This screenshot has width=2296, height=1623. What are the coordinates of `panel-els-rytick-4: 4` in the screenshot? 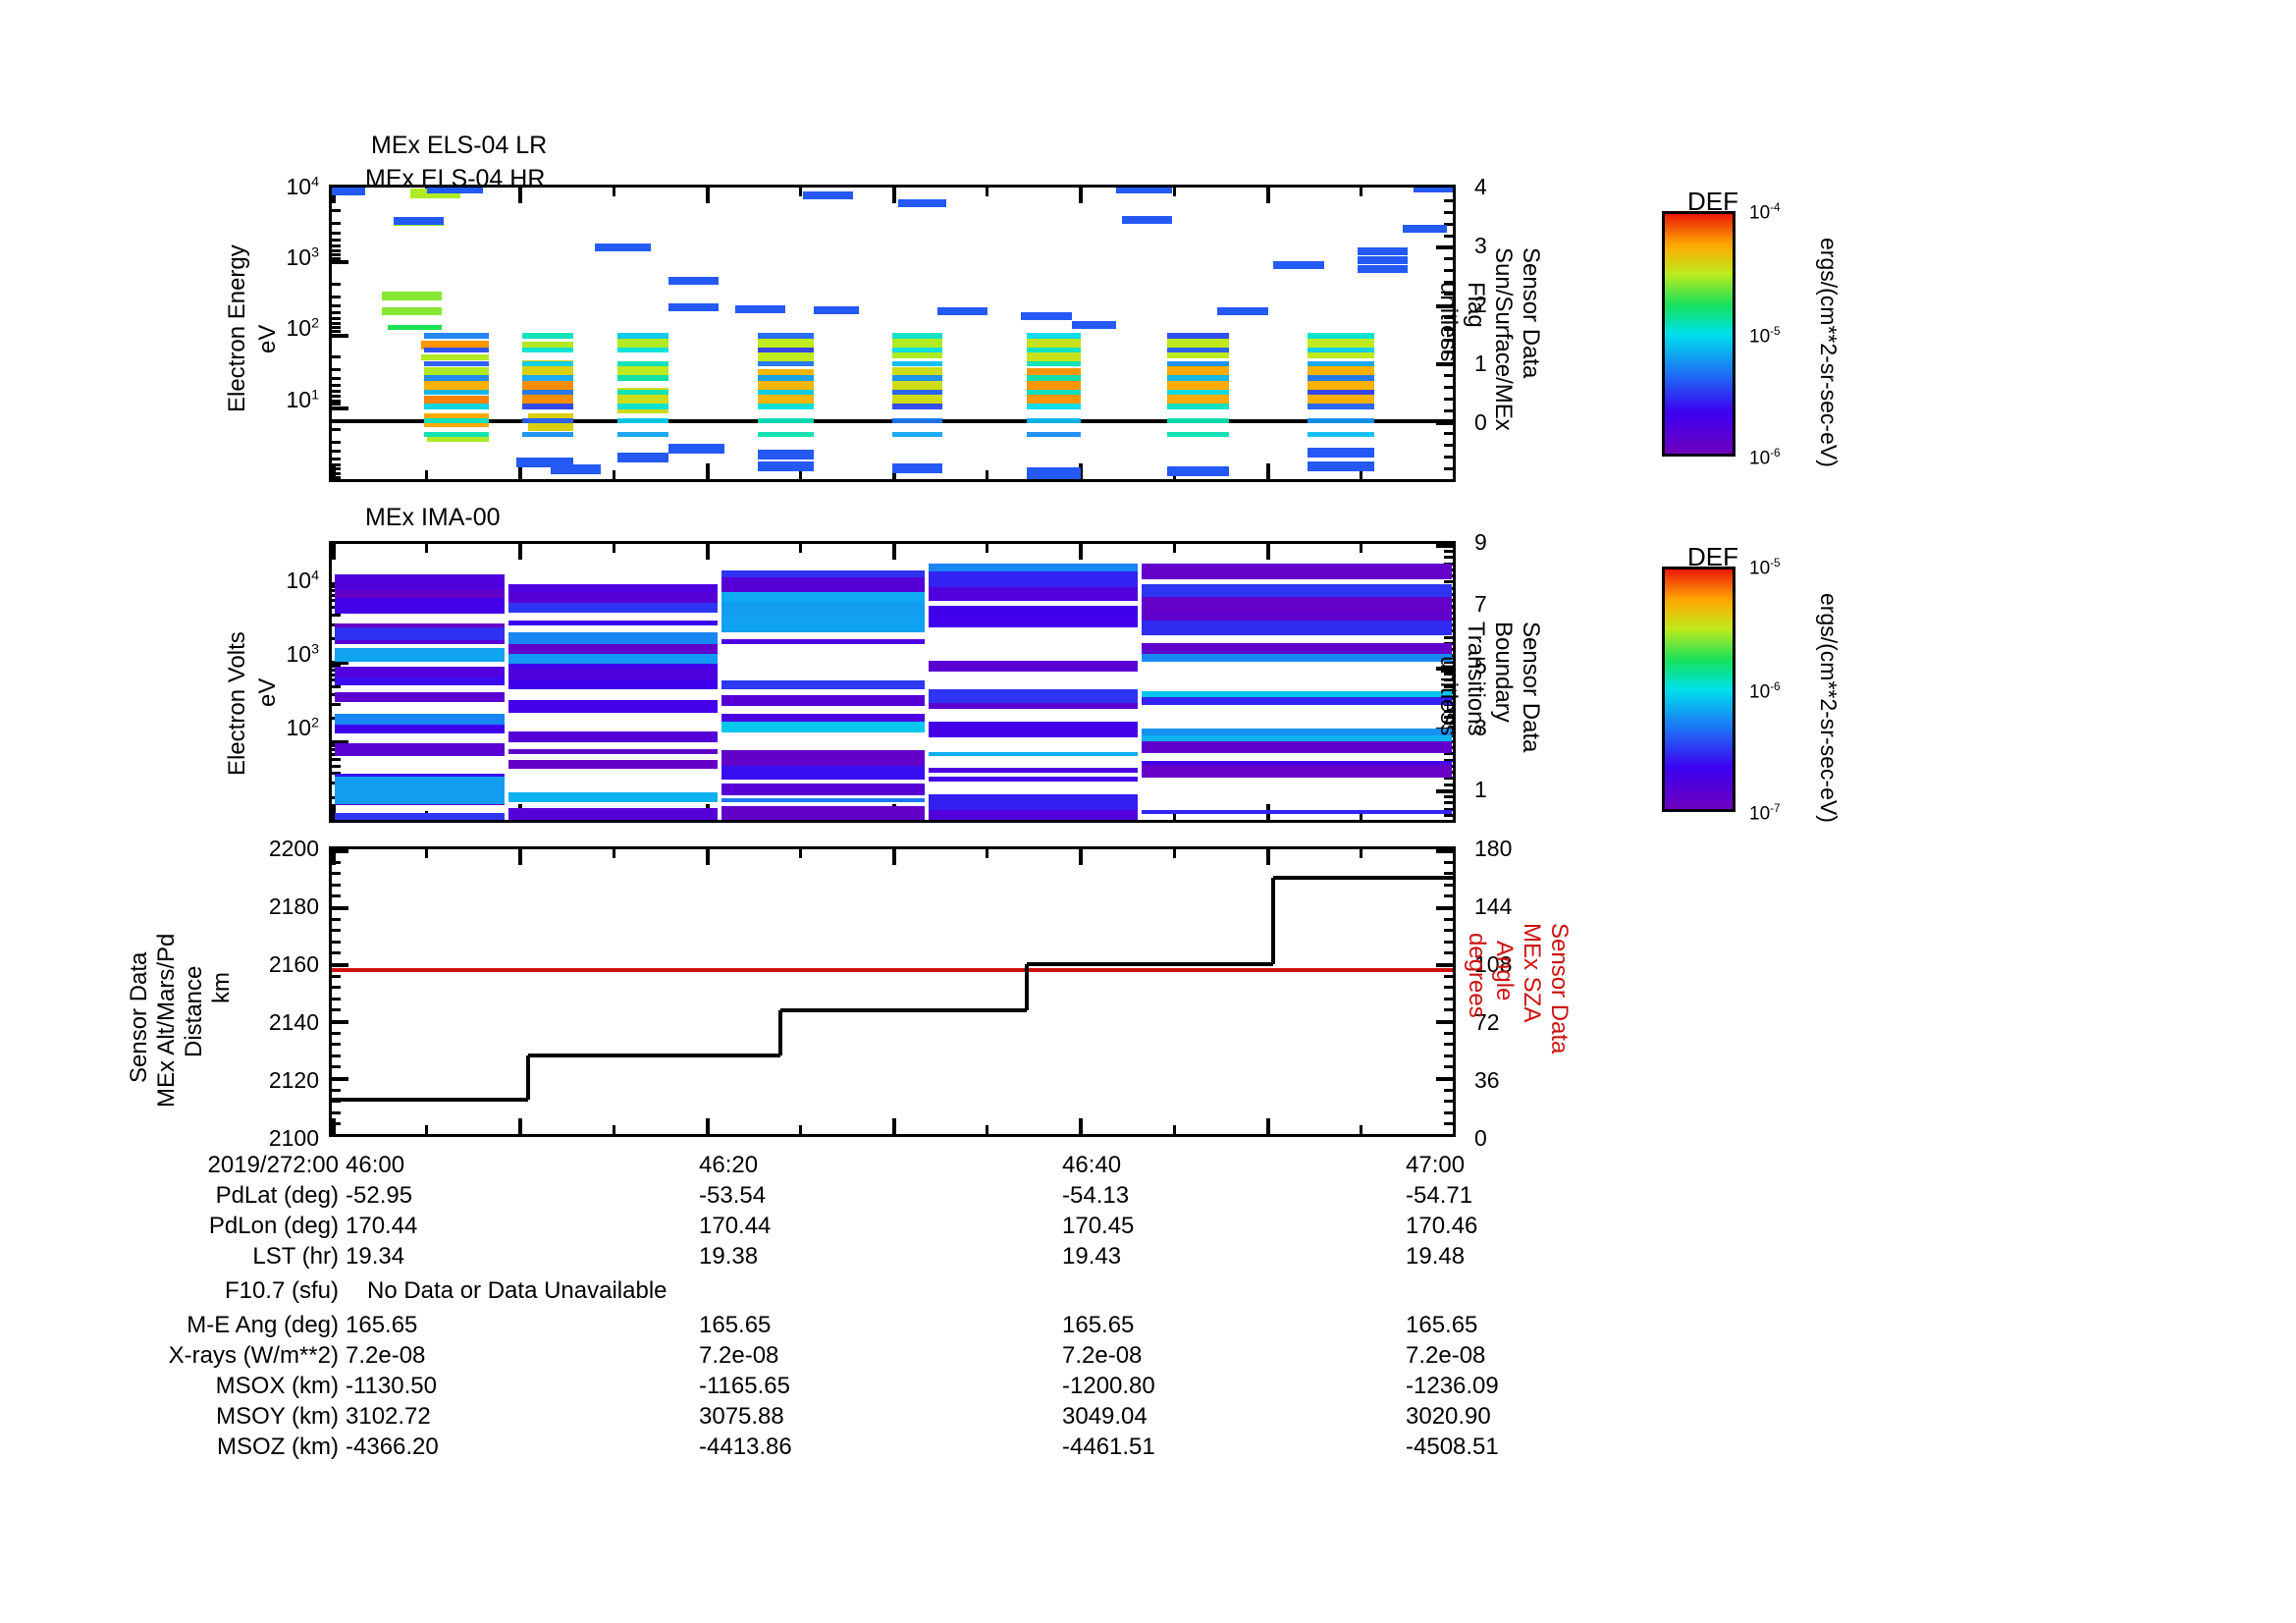 It's located at (1480, 186).